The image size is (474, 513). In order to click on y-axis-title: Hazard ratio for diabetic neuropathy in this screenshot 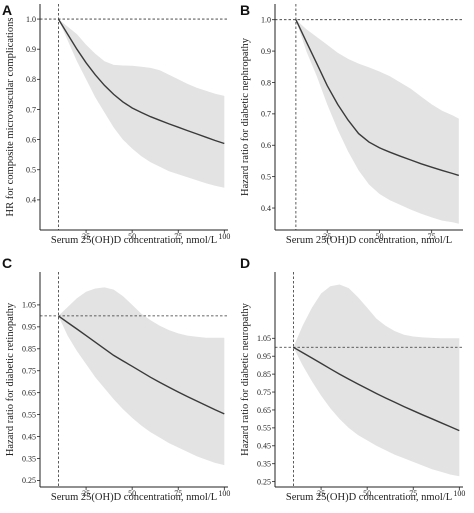, I will do `click(245, 379)`.